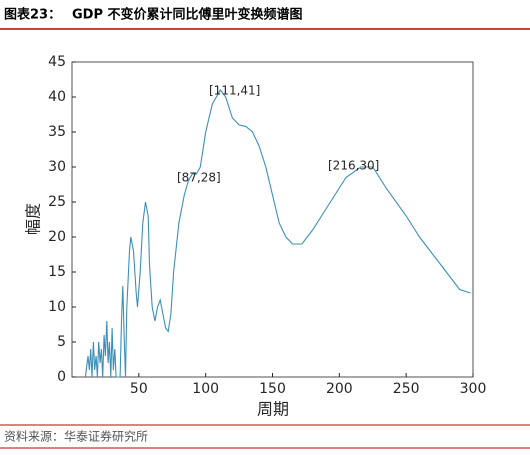 The width and height of the screenshot is (530, 455). What do you see at coordinates (76, 436) in the screenshot?
I see `source-note: 资料来源：华泰证券研究所` at bounding box center [76, 436].